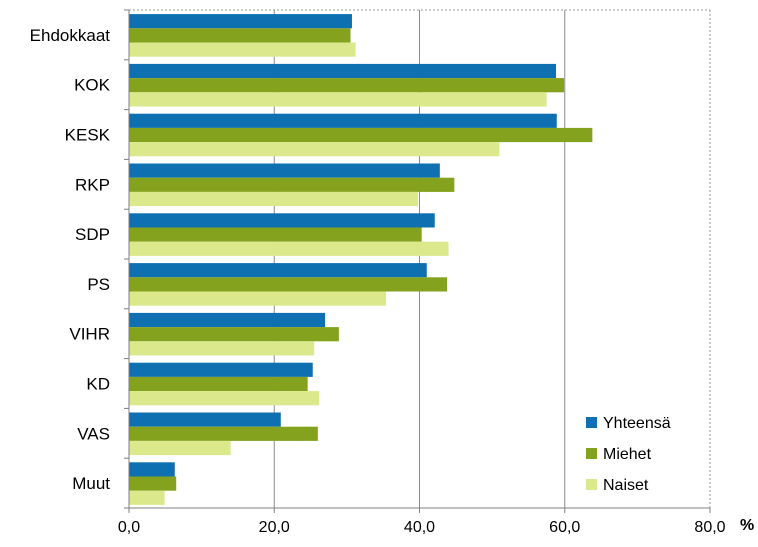 The image size is (758, 547). I want to click on category-label: VIHR, so click(89, 334).